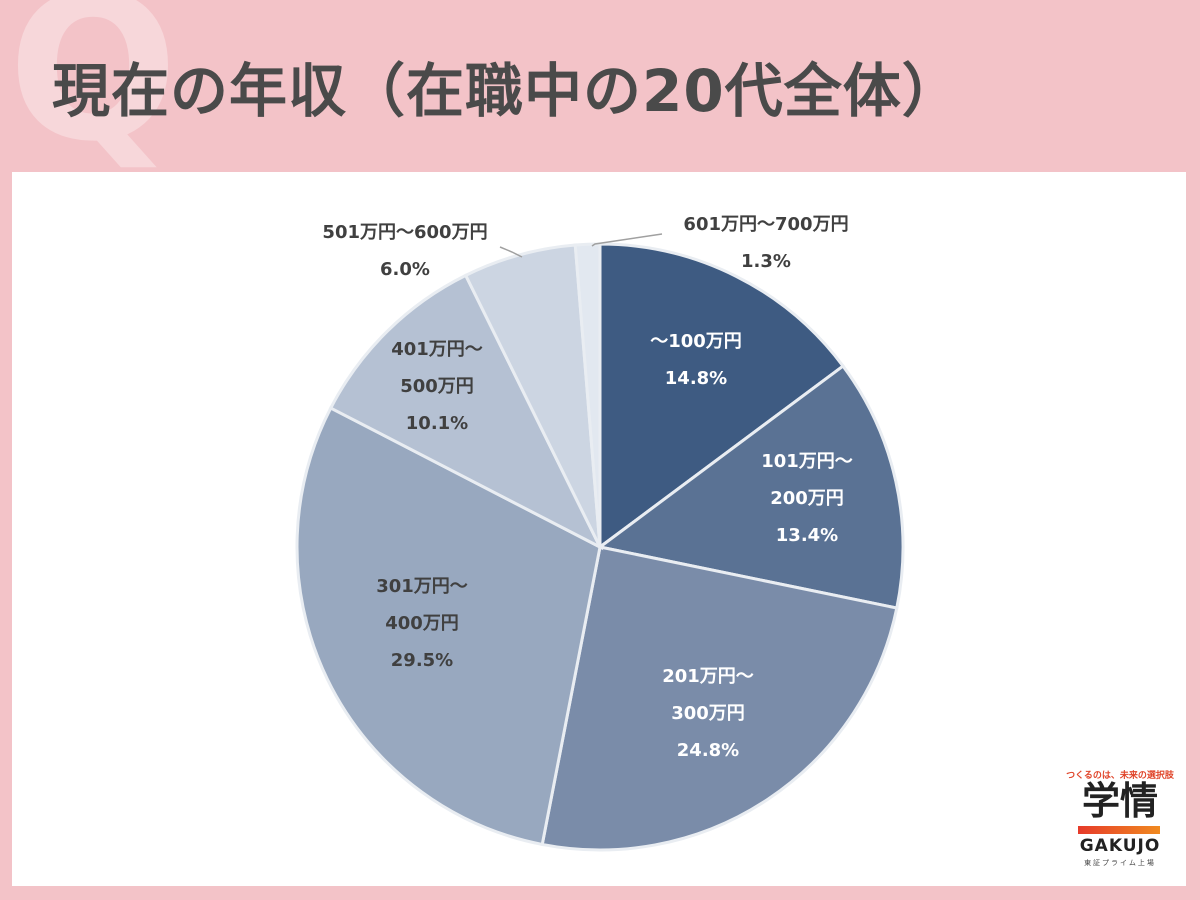 This screenshot has height=900, width=1200. I want to click on slice-label-2: 300万円, so click(708, 713).